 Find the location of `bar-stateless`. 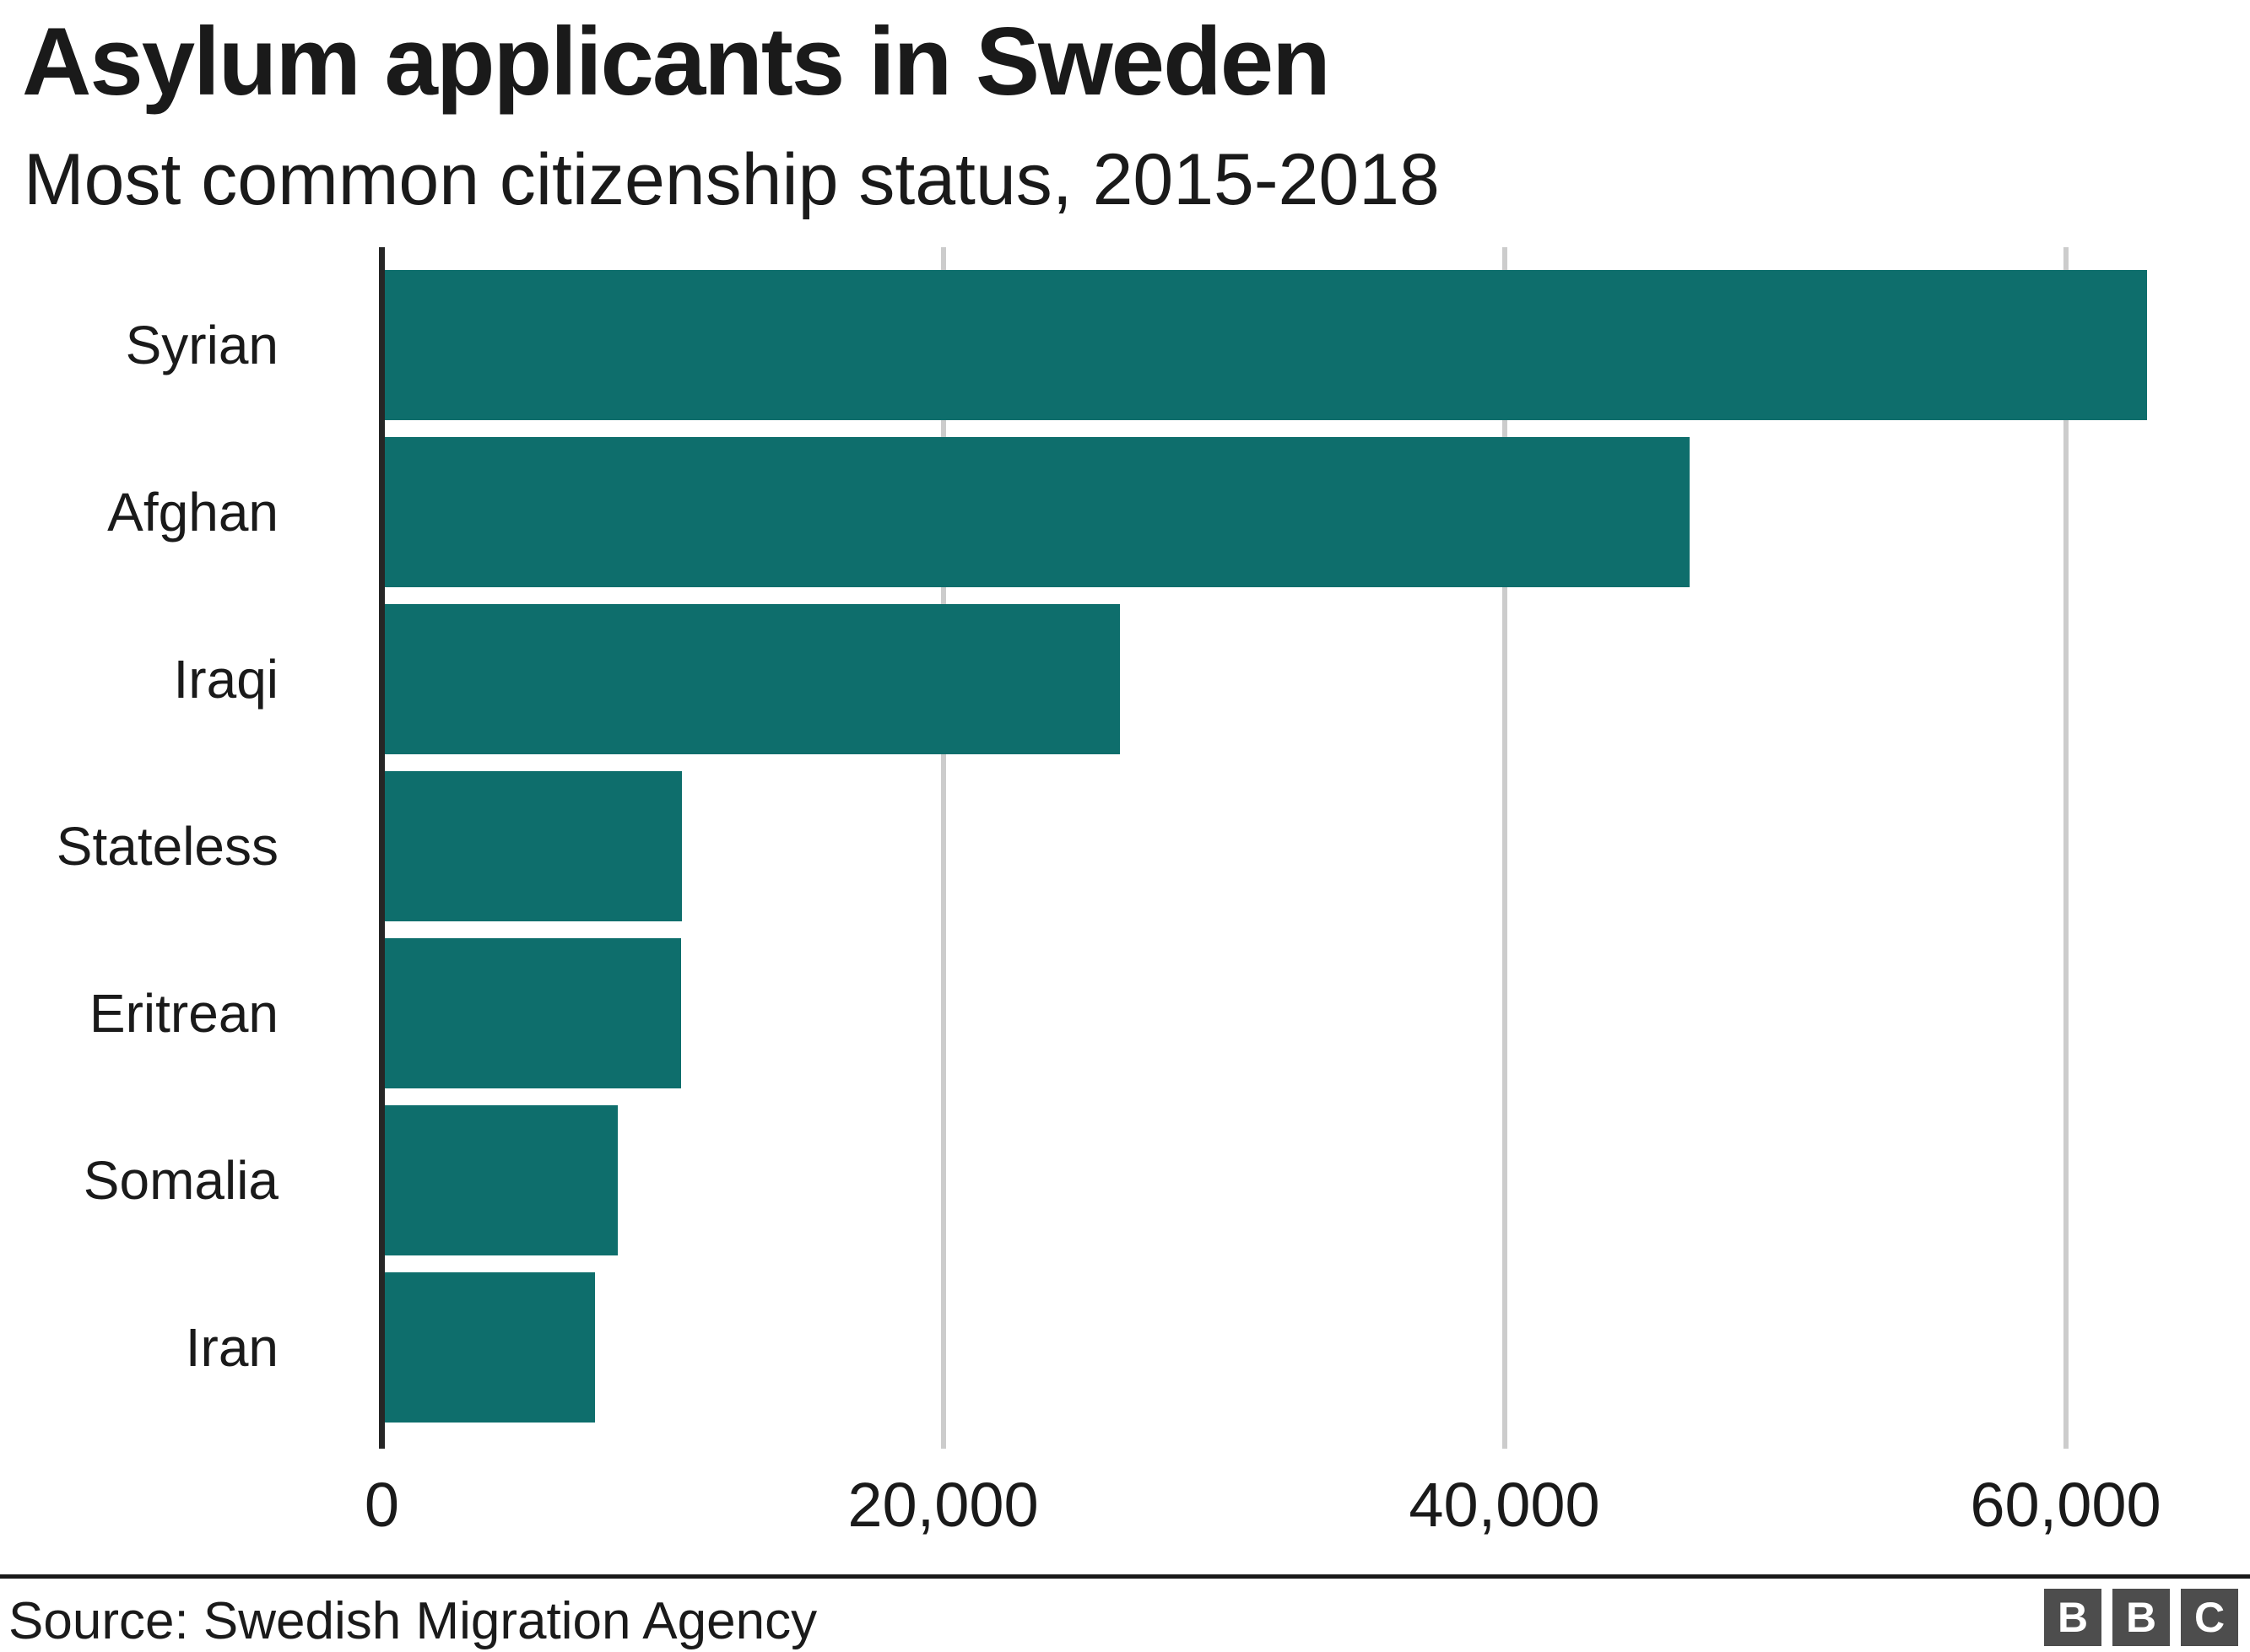

bar-stateless is located at coordinates (533, 846).